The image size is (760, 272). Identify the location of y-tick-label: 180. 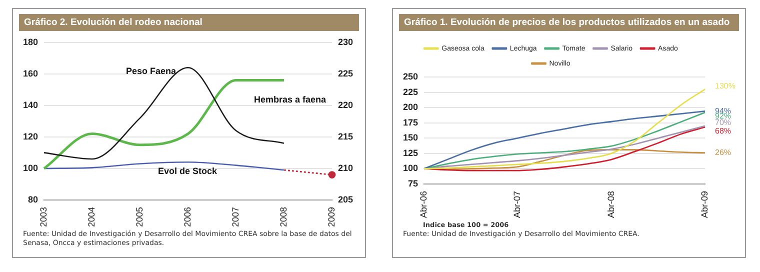
(30, 41).